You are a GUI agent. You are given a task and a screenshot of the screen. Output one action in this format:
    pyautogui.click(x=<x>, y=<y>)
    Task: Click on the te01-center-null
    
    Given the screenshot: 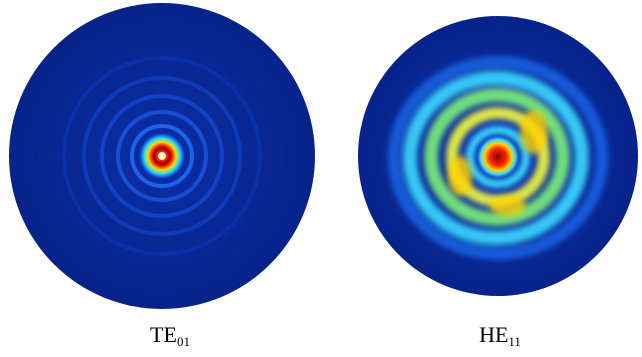 What is the action you would take?
    pyautogui.click(x=162, y=156)
    